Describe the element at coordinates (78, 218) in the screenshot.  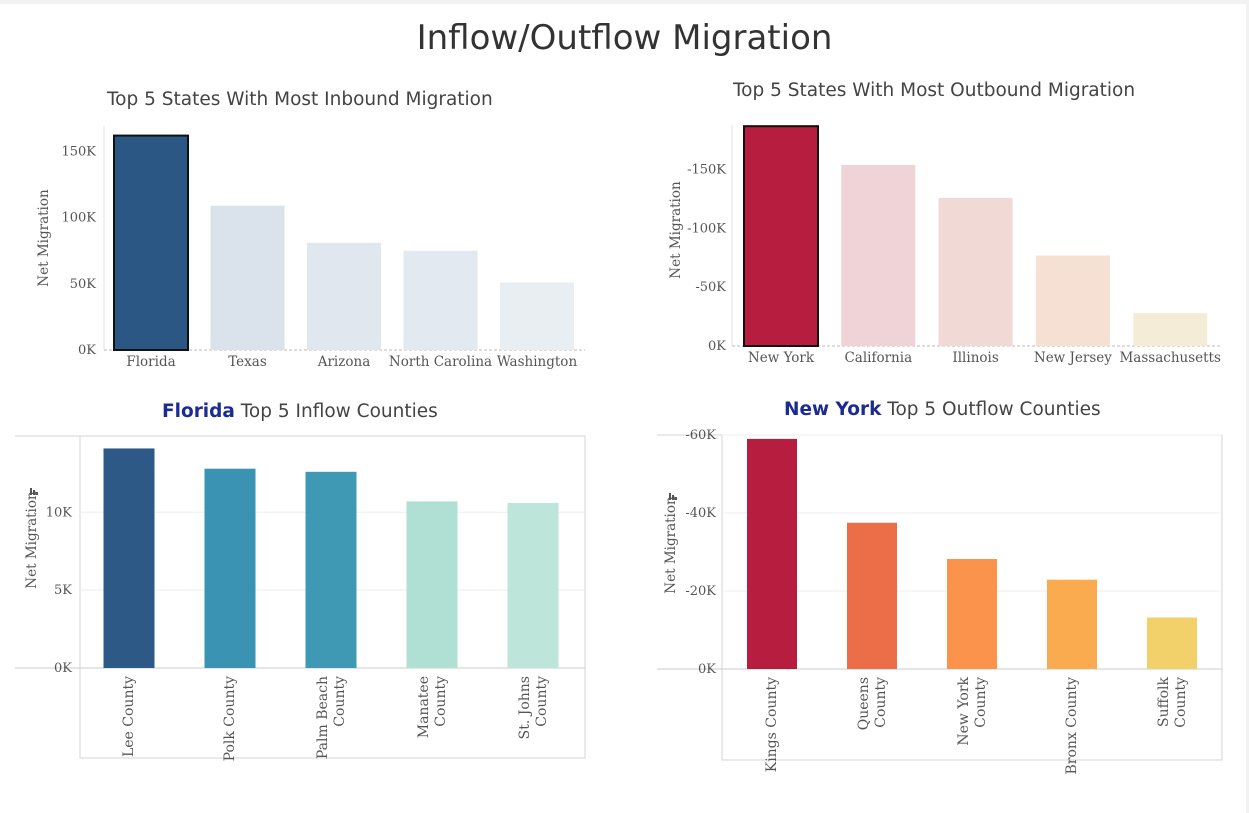
I see `inbound-tick-label: 100K` at that location.